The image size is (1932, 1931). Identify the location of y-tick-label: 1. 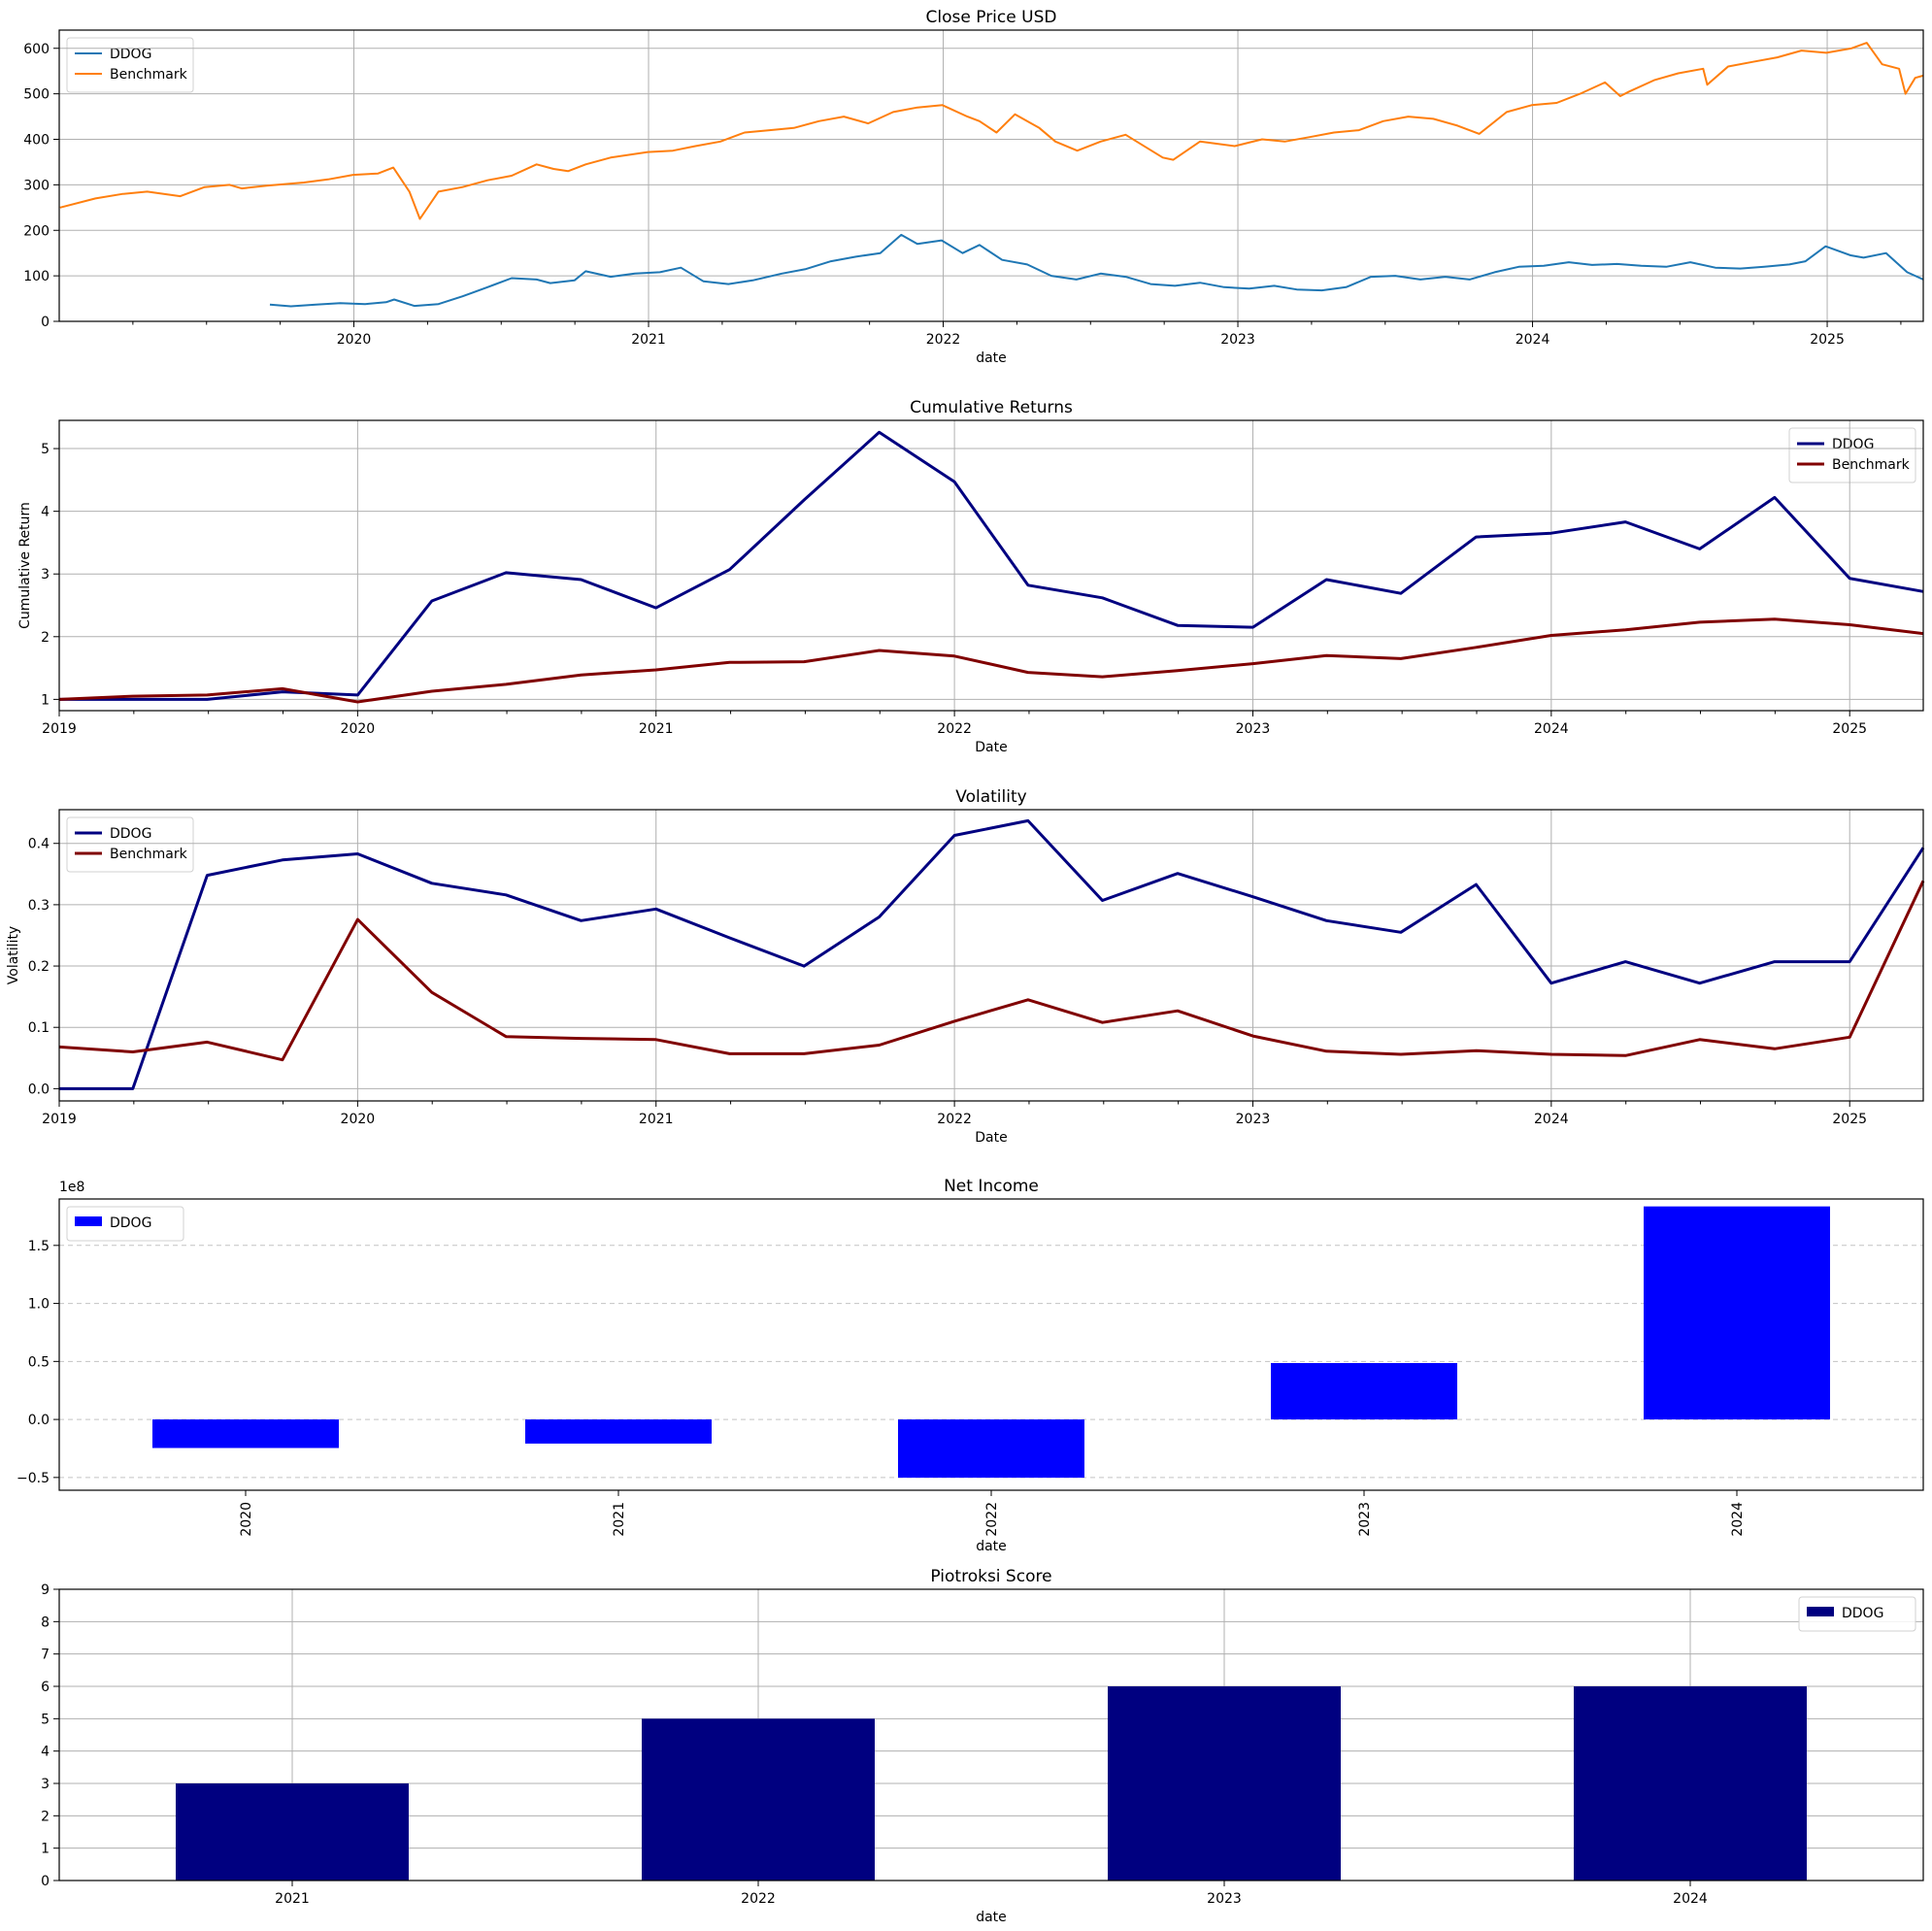
(45, 1850).